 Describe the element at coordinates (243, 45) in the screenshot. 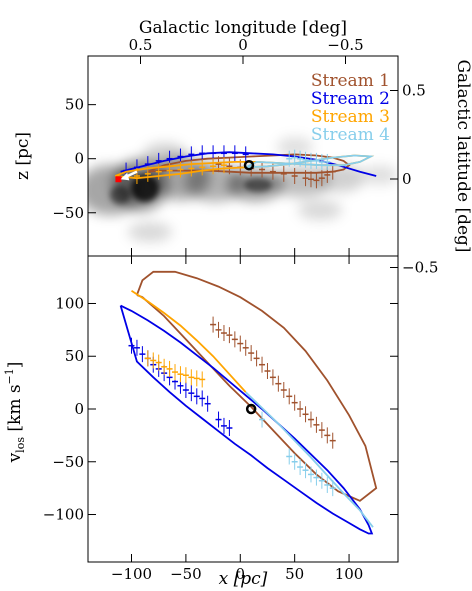

I see `longitude-tick-label: 0` at that location.